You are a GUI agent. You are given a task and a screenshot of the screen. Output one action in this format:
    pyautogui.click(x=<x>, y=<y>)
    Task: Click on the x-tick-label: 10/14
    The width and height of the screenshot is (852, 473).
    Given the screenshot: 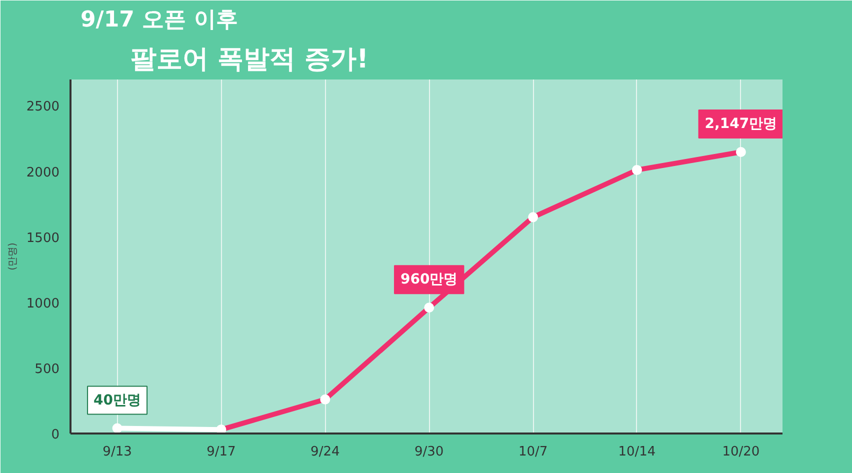 What is the action you would take?
    pyautogui.click(x=637, y=452)
    